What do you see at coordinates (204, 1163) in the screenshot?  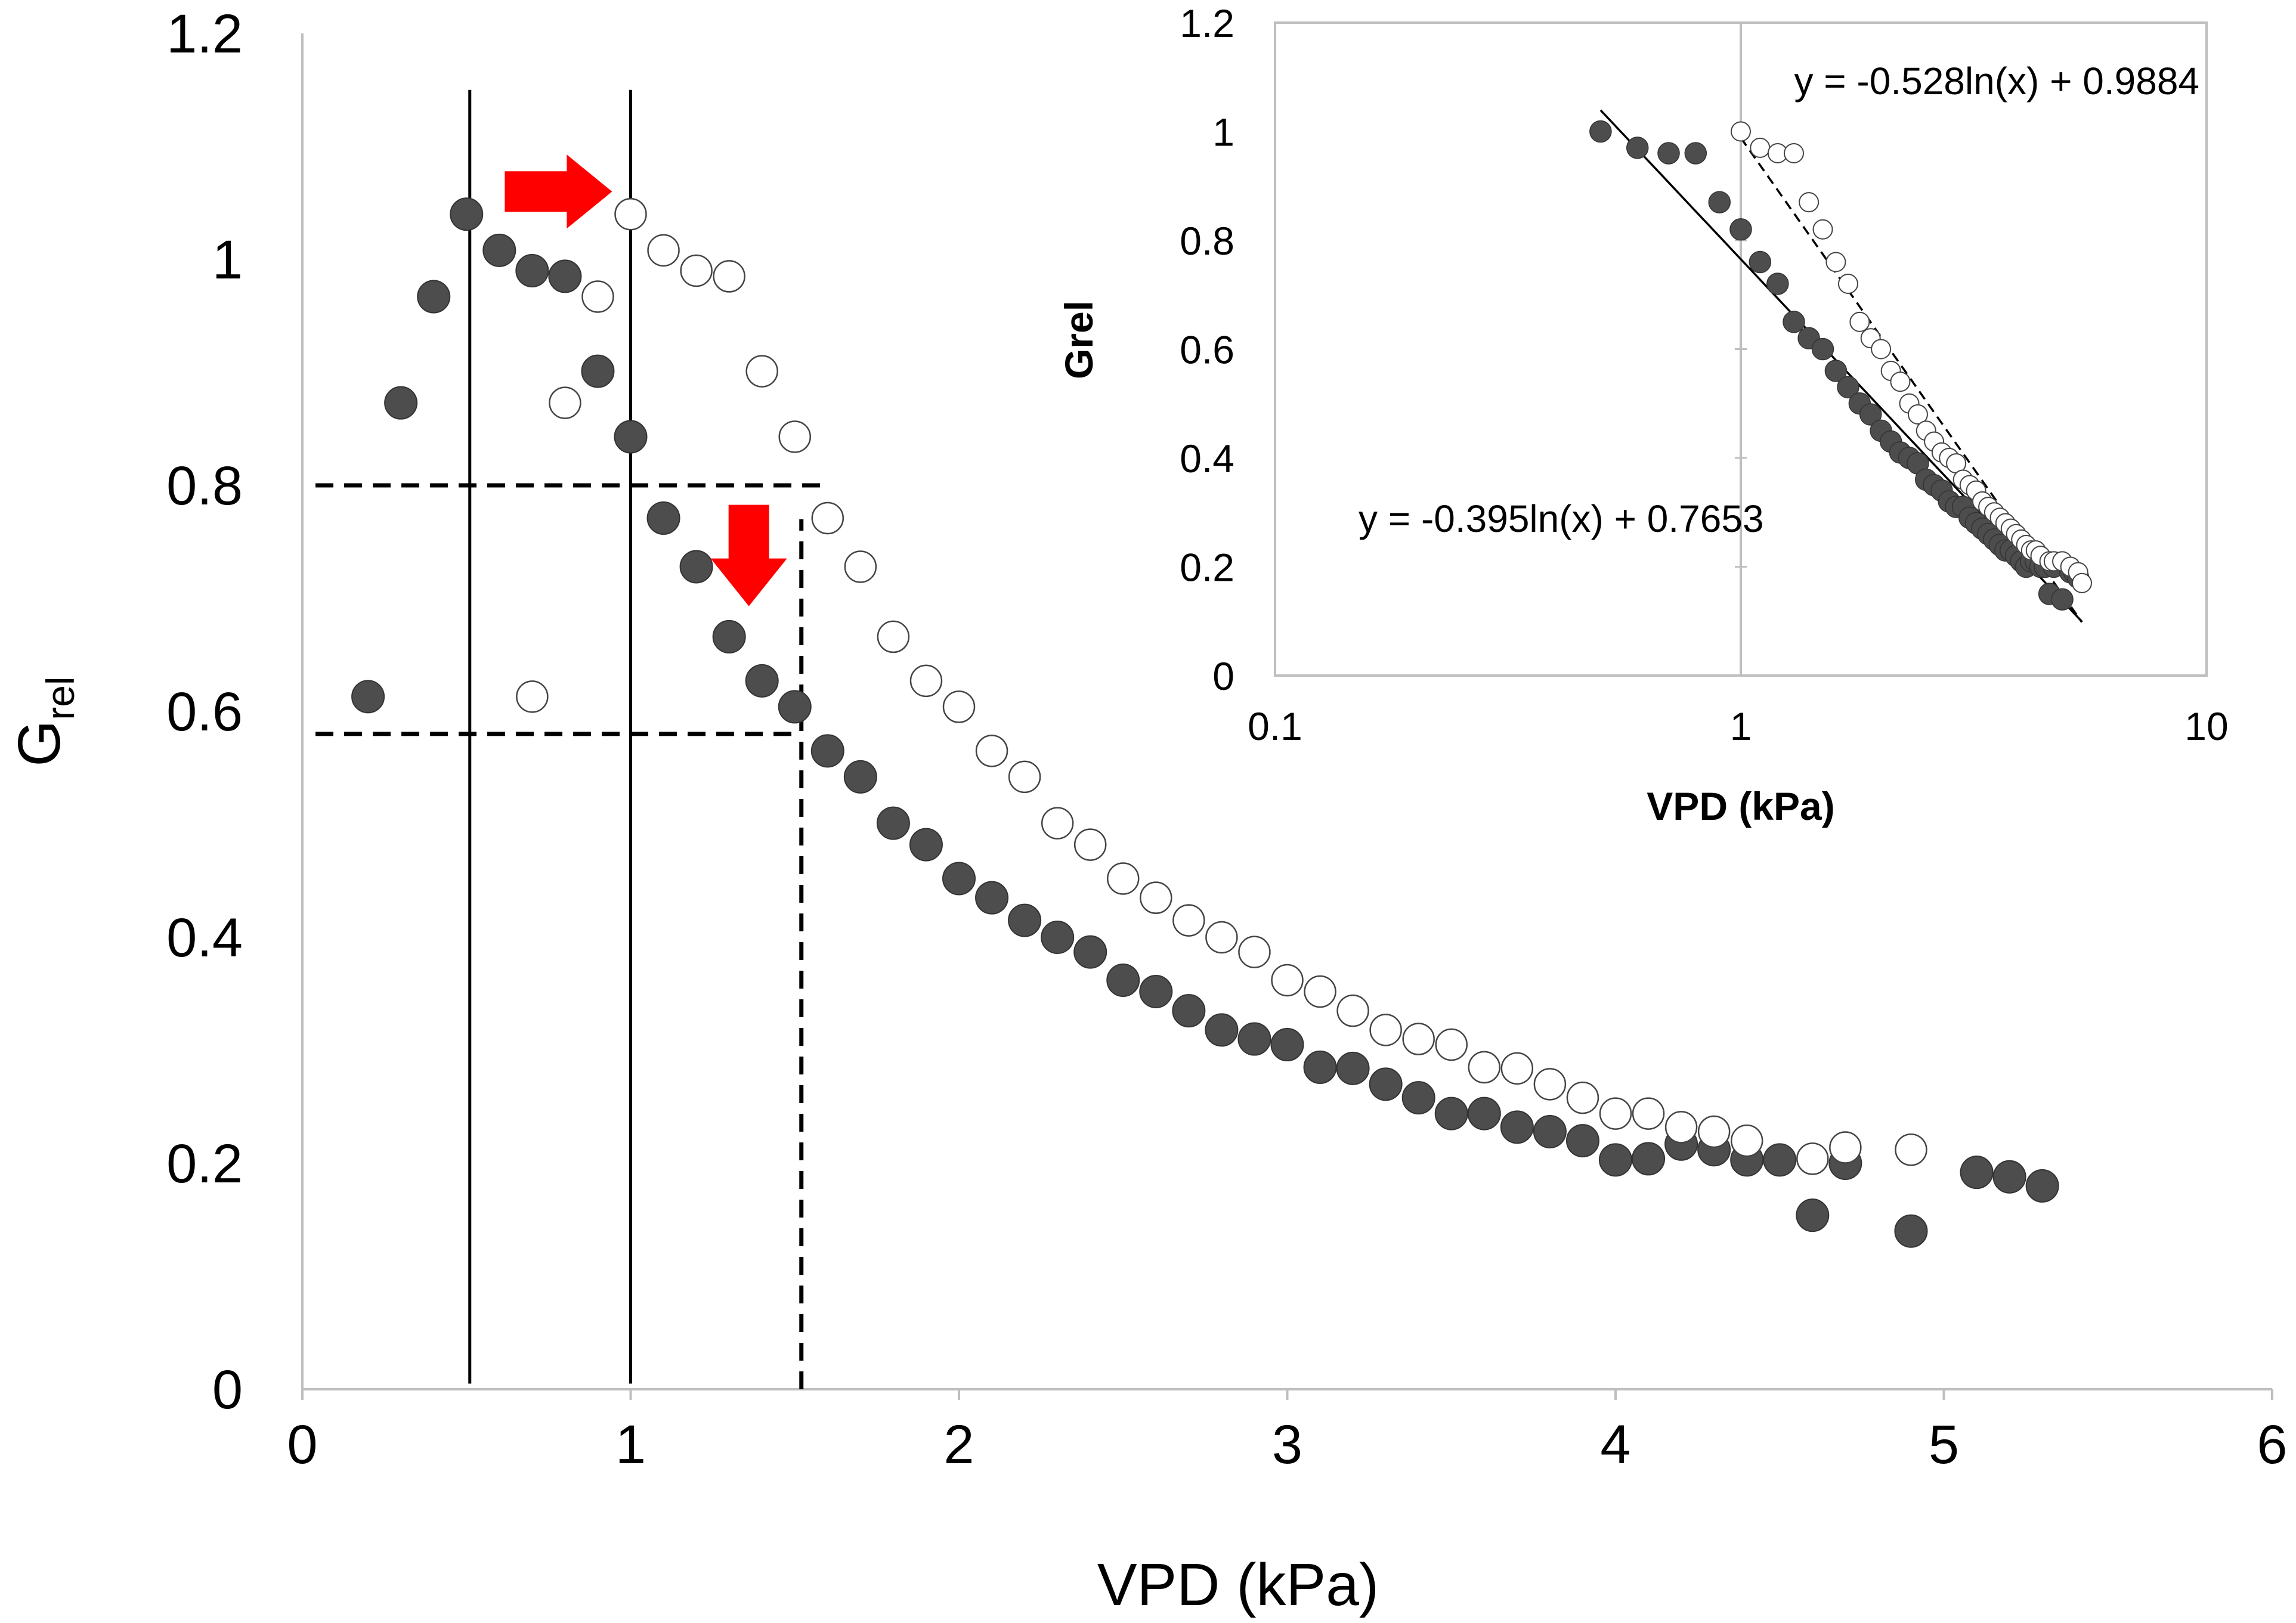 I see `main-y-tick-label: 0.2` at bounding box center [204, 1163].